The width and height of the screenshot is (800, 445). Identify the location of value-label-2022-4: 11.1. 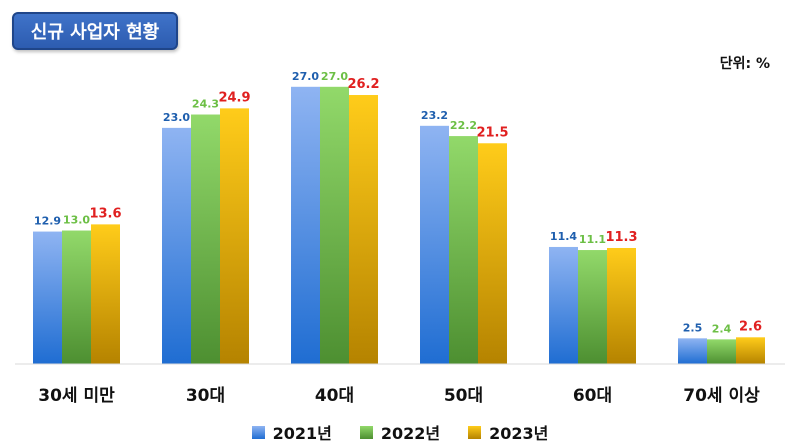
(592, 239).